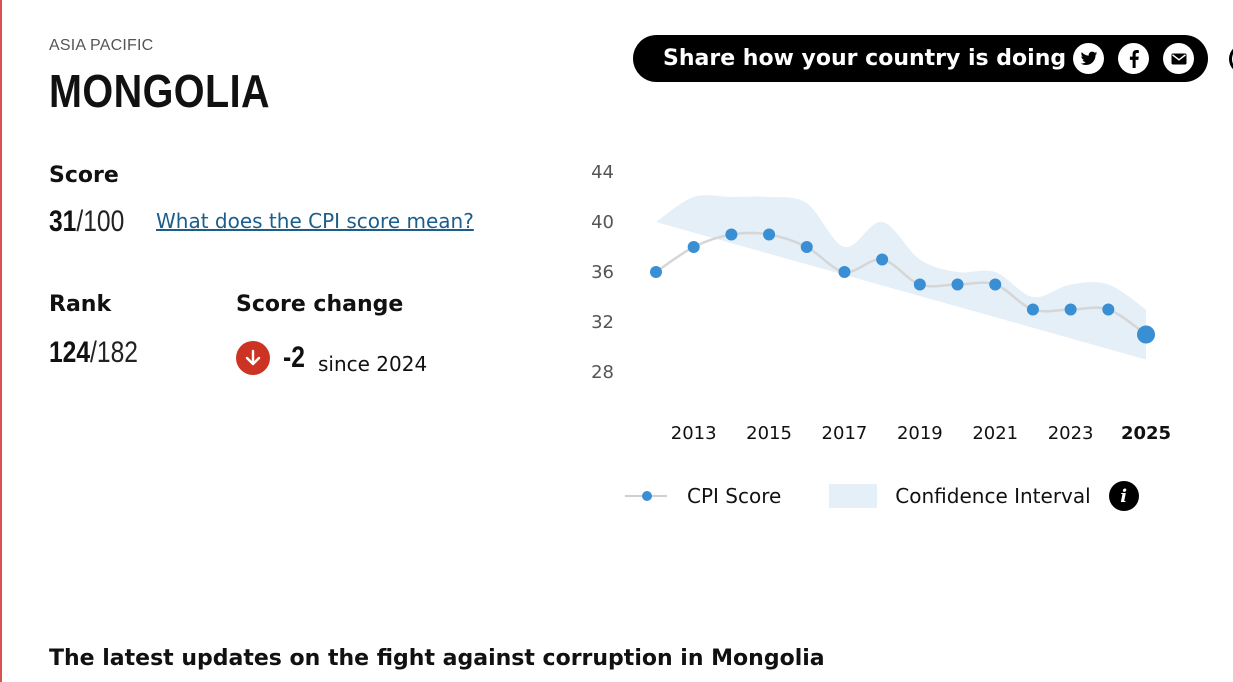 The width and height of the screenshot is (1233, 682). I want to click on x-tick-label: 2025, so click(1146, 433).